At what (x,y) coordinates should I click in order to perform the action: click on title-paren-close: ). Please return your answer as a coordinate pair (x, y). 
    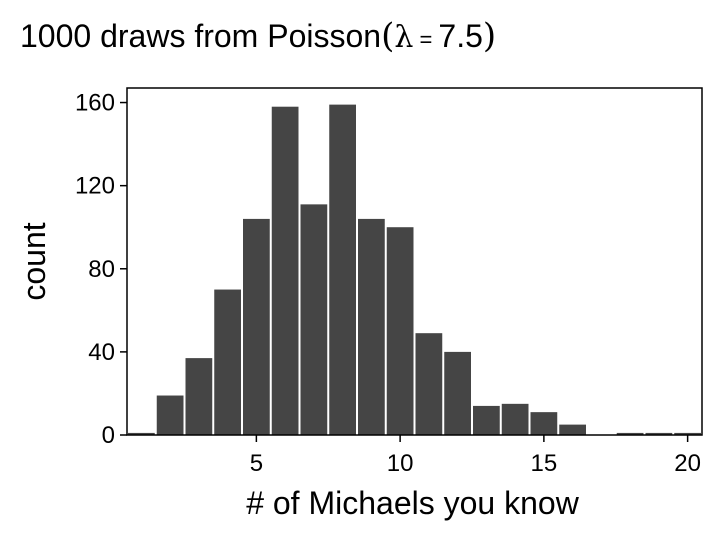
    Looking at the image, I should click on (489, 36).